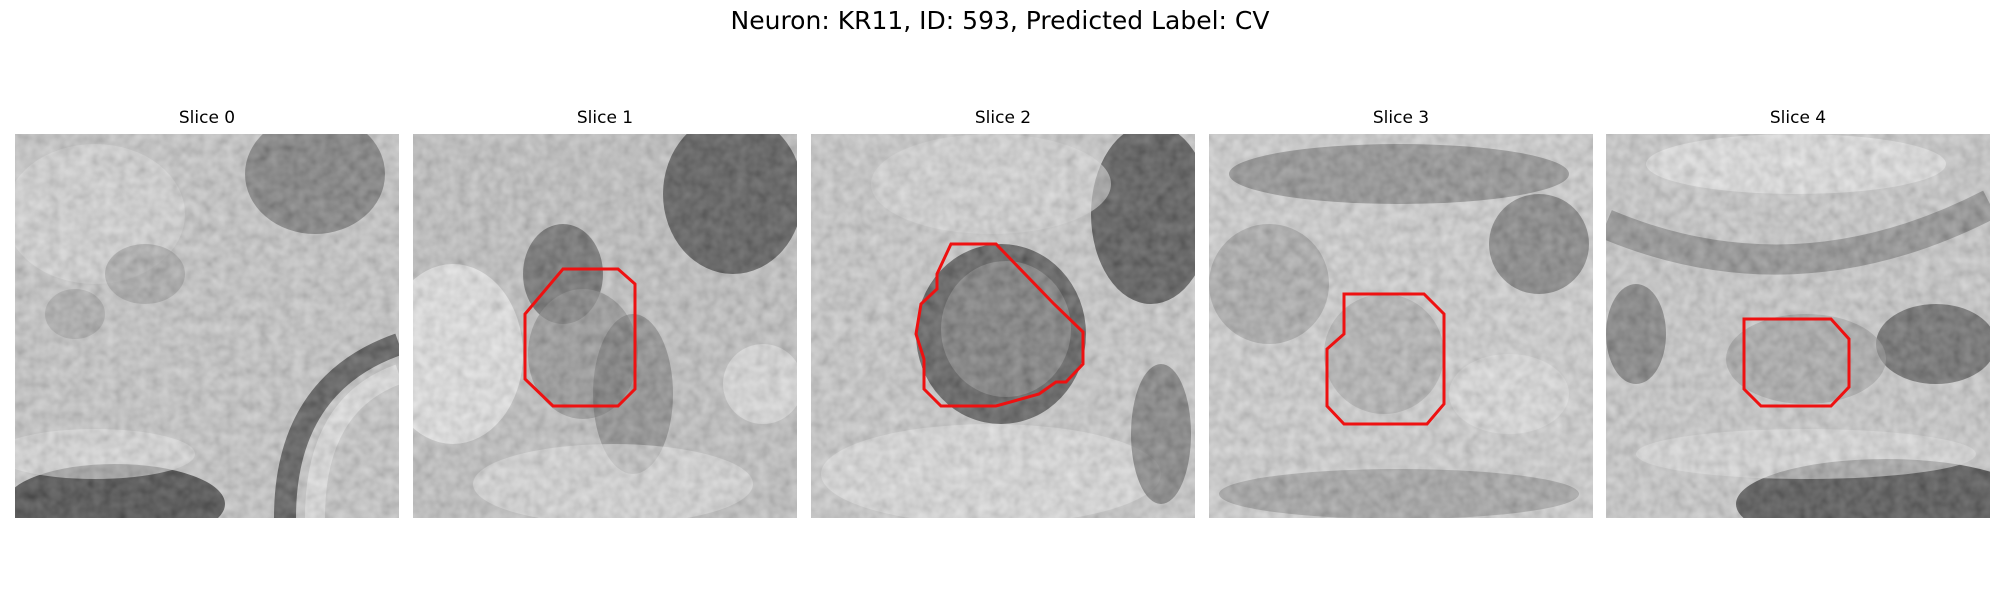 The height and width of the screenshot is (600, 2000). I want to click on slice-title: Slice 0, so click(207, 118).